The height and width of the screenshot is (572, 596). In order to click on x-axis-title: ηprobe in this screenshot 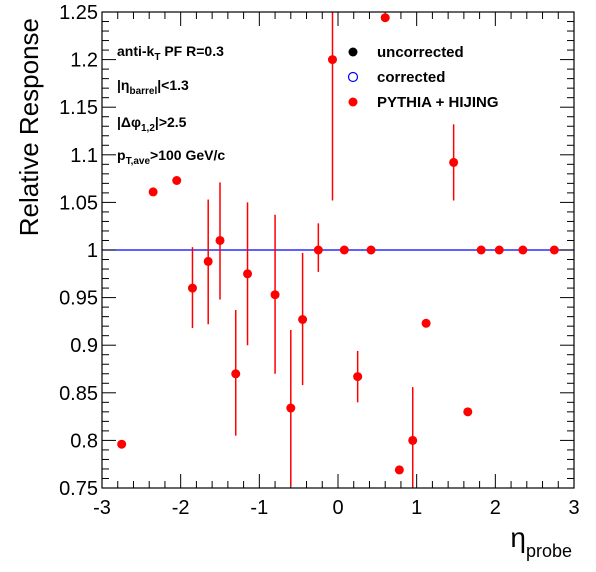, I will do `click(541, 541)`.